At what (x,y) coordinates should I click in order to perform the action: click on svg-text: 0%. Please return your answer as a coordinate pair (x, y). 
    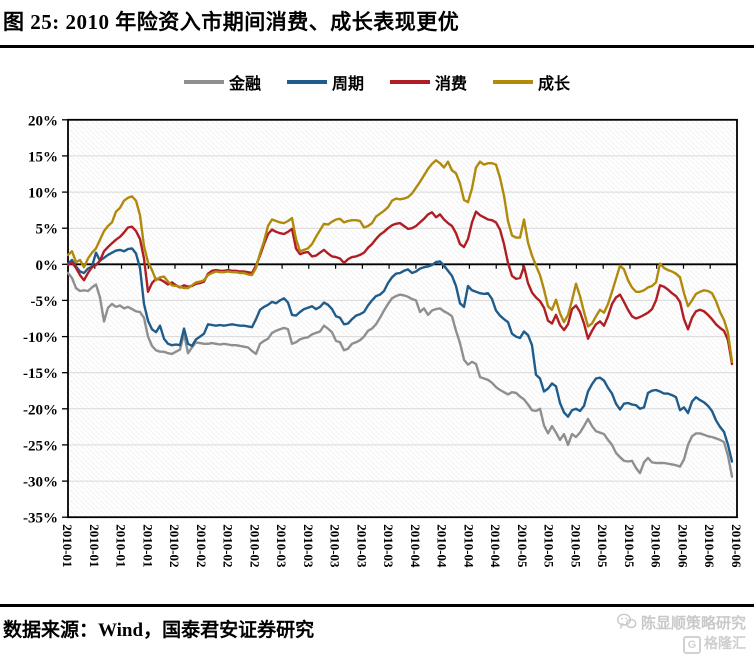
    Looking at the image, I should click on (47, 266).